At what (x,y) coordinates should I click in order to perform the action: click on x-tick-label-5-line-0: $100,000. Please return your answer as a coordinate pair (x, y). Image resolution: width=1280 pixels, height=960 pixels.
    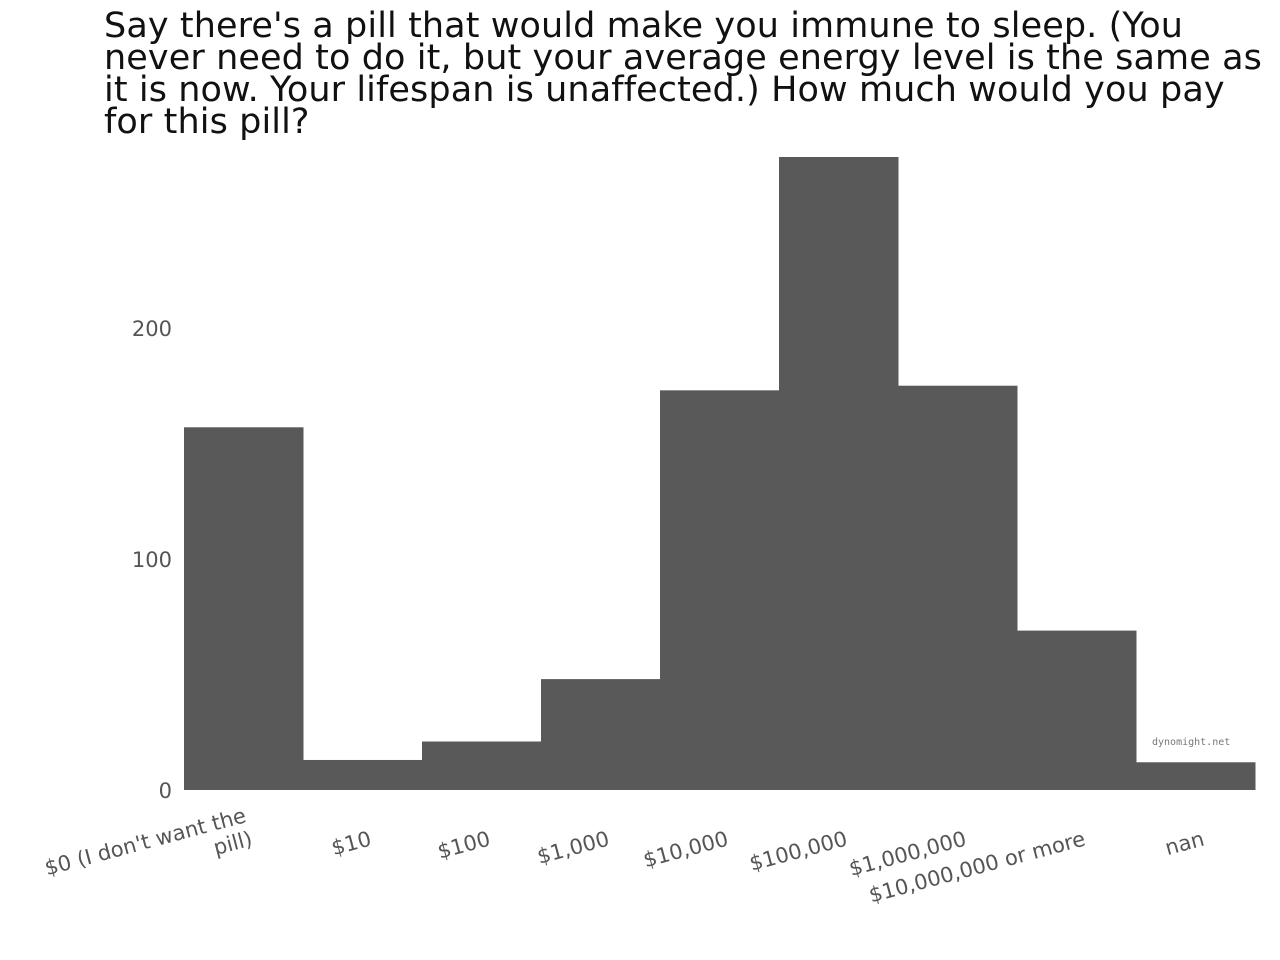
    Looking at the image, I should click on (798, 851).